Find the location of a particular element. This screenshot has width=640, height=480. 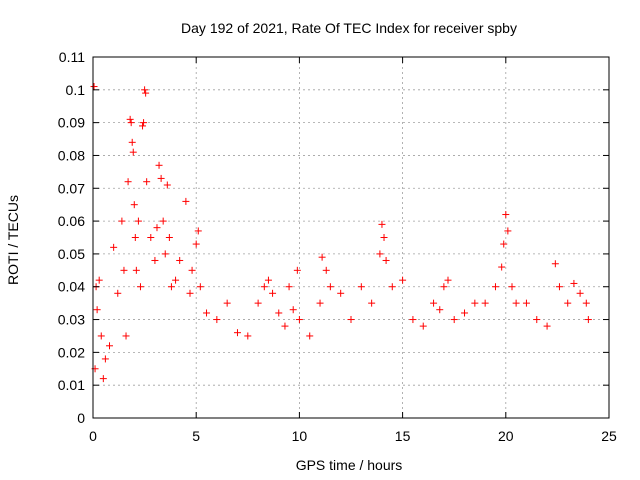

x-tick-label: 25 is located at coordinates (609, 436).